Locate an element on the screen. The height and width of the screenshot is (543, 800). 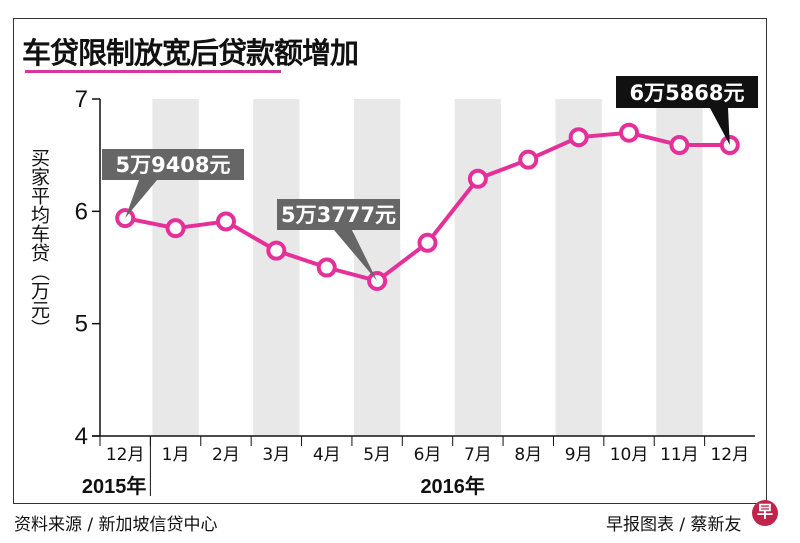
y-tick-label: 6 is located at coordinates (81, 211).